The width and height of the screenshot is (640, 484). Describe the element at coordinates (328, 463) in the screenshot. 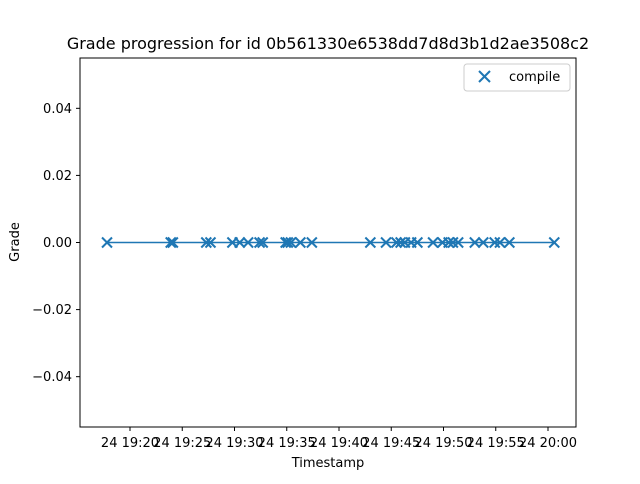

I see `x-axis-label: Timestamp` at that location.